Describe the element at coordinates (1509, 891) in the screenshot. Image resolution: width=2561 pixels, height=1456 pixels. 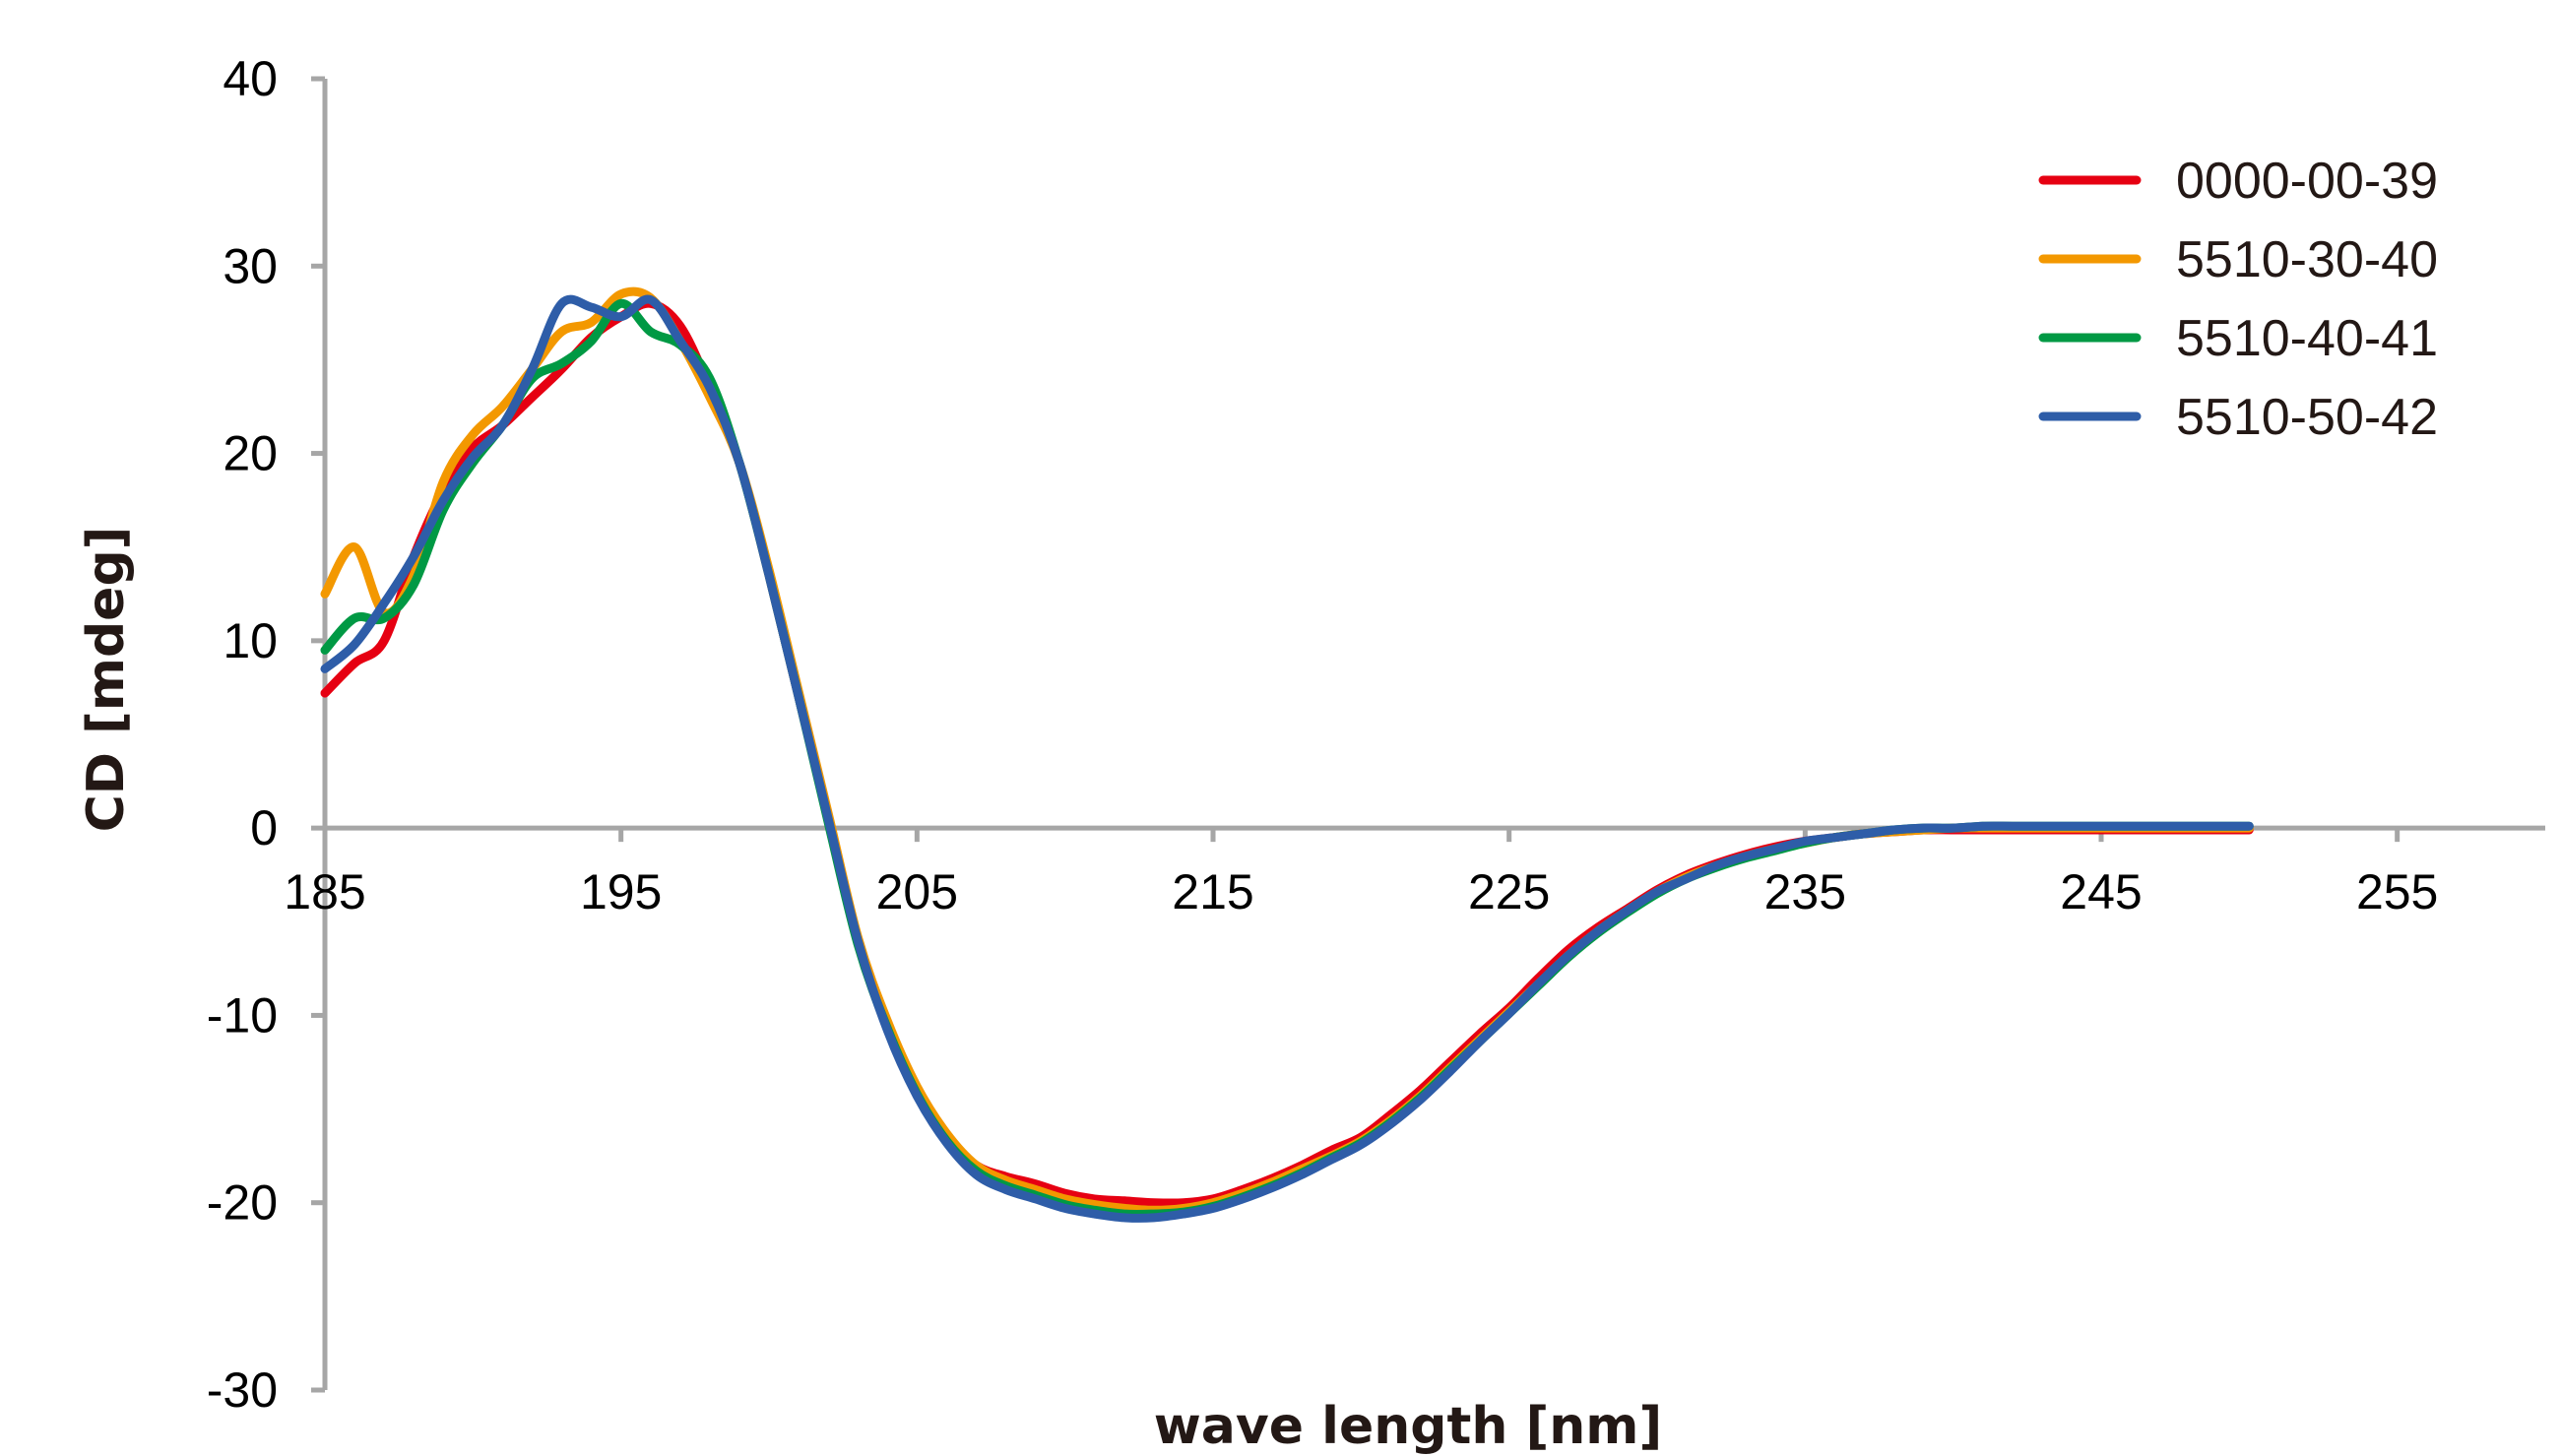
I see `x-tick-label: 225` at that location.